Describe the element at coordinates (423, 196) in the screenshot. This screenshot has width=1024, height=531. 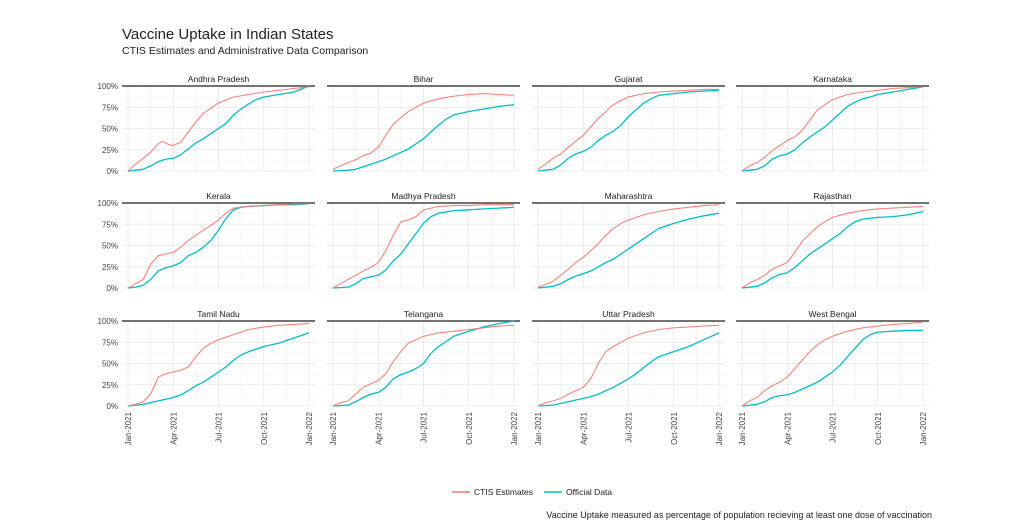
I see `facet-title-madhya-pradesh: Madhya Pradesh` at that location.